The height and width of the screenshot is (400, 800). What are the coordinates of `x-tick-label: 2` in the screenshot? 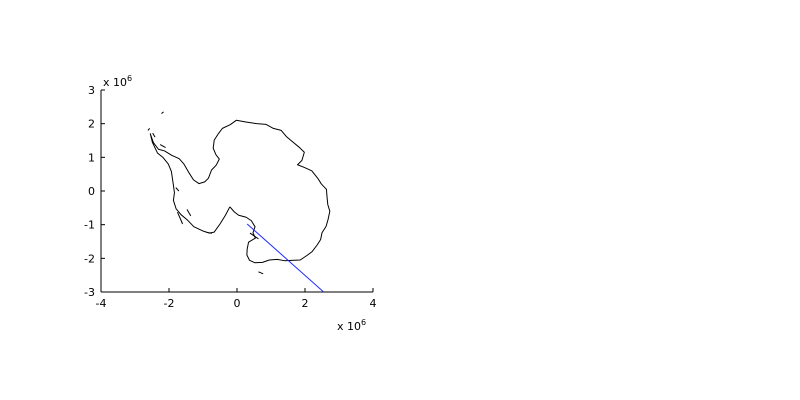 It's located at (305, 303).